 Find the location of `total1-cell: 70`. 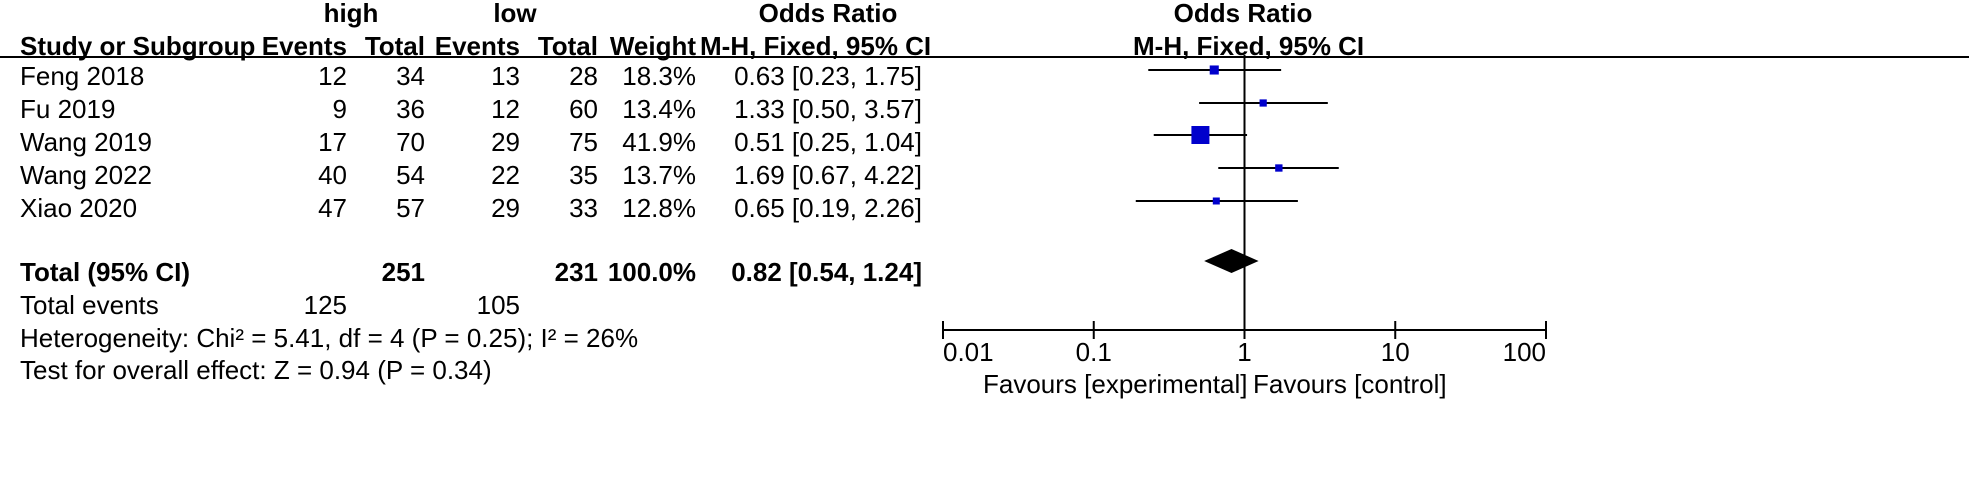

total1-cell: 70 is located at coordinates (410, 142).